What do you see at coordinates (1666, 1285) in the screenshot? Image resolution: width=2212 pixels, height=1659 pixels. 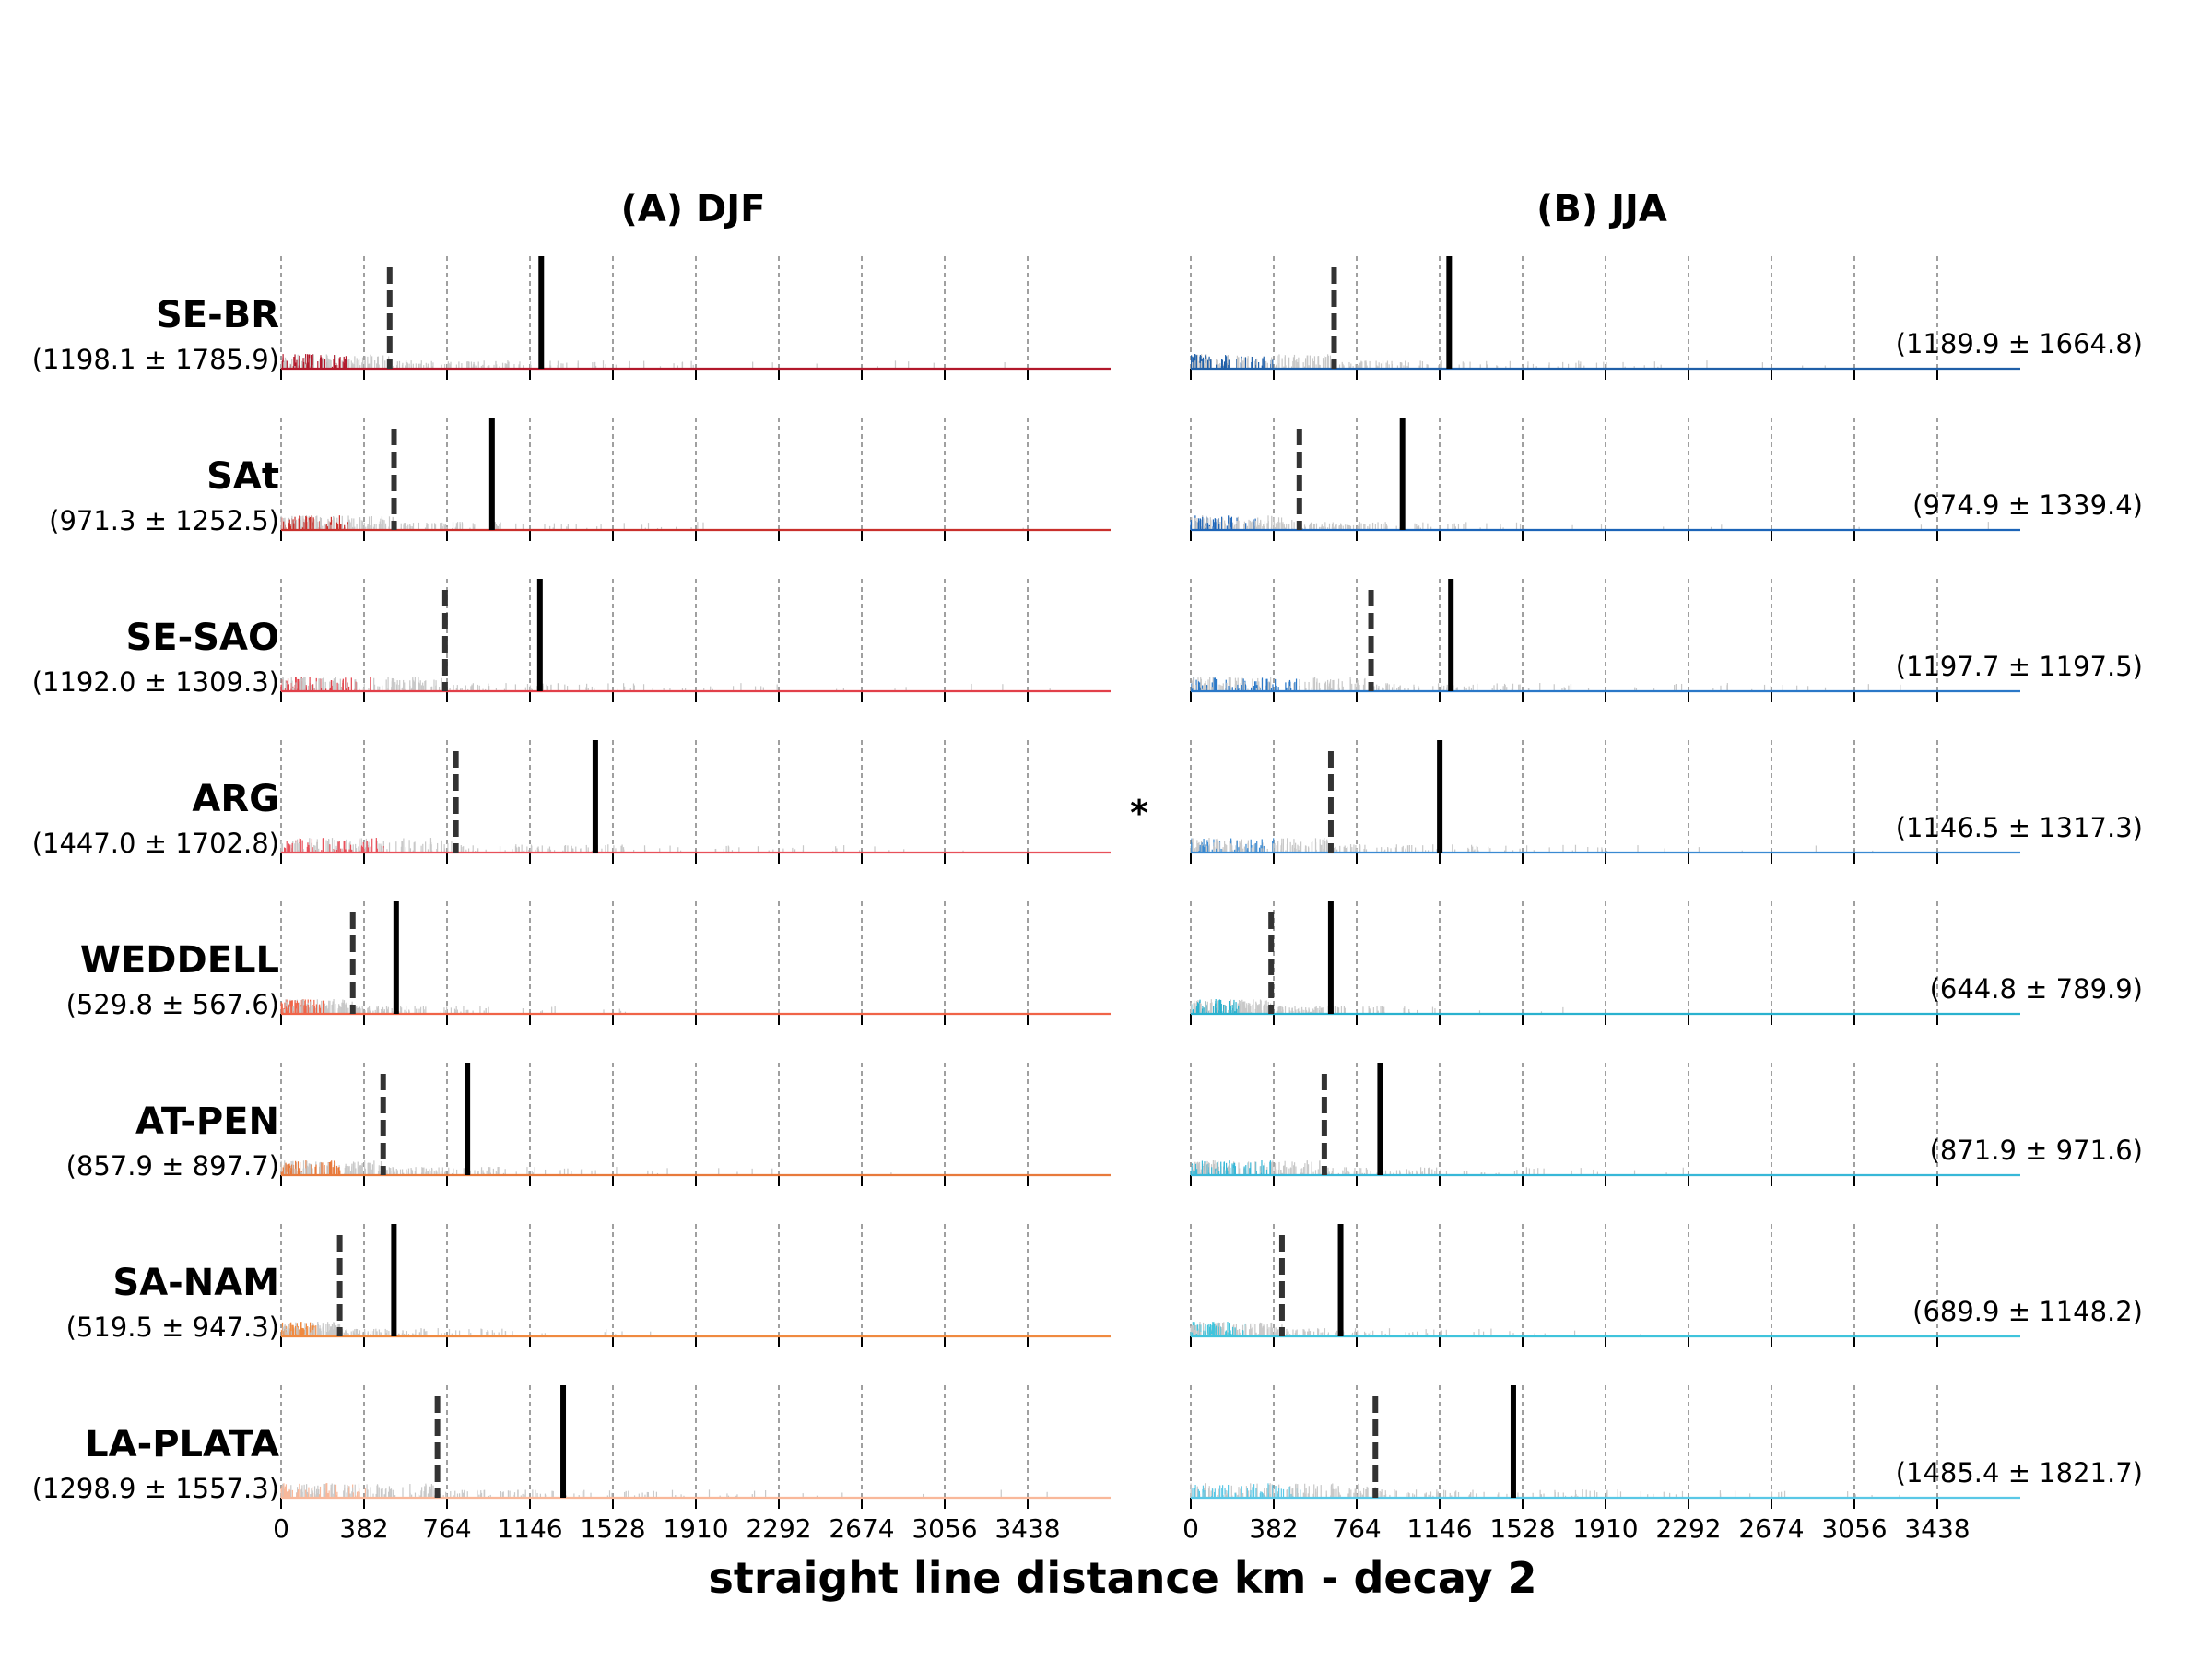 I see `row-sa-nam: (689.9 ± 1148.2)` at bounding box center [1666, 1285].